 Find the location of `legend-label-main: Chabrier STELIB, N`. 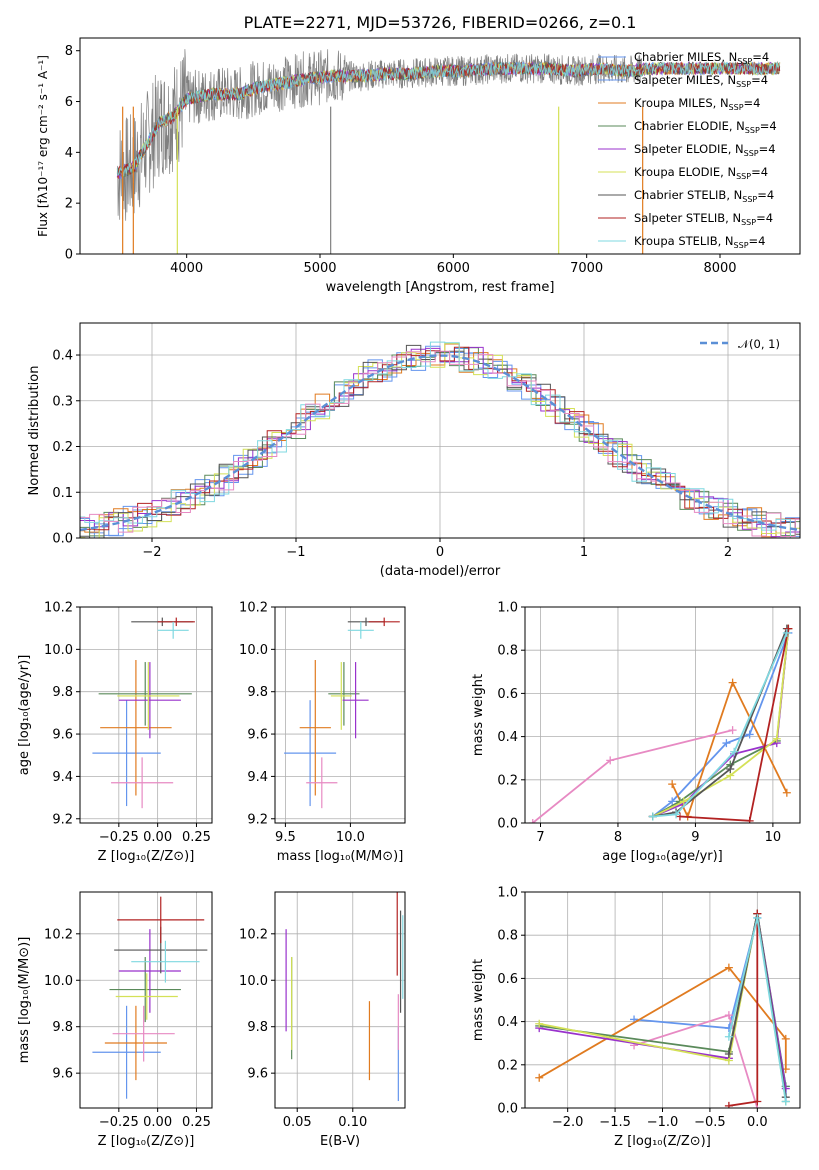

legend-label-main: Chabrier STELIB, N is located at coordinates (688, 195).